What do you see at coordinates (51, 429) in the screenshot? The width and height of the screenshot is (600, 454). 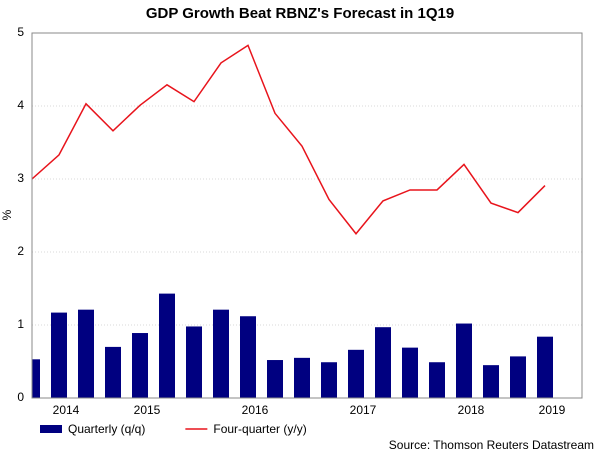 I see `legend-swatch` at bounding box center [51, 429].